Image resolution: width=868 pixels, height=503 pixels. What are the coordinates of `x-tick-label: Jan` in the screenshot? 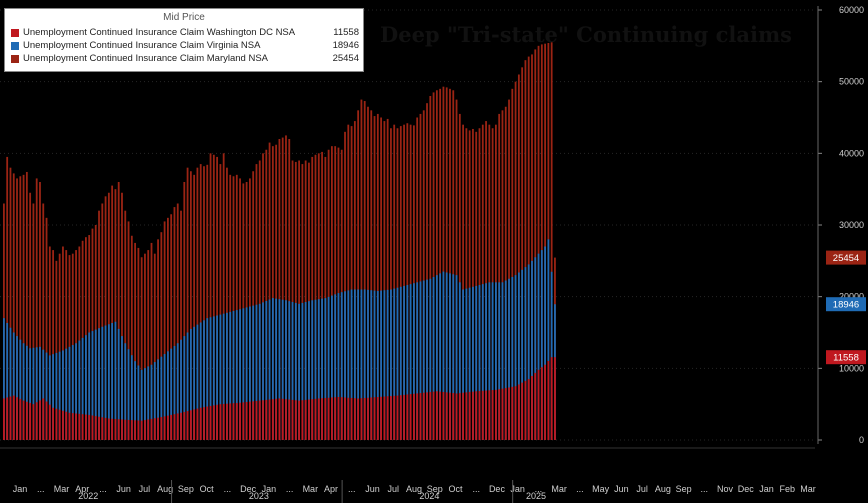 It's located at (766, 489).